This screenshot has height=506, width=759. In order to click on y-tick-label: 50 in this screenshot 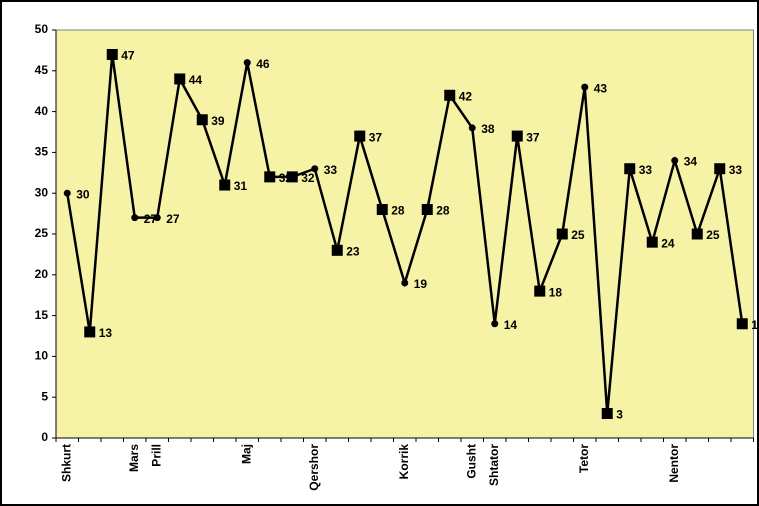, I will do `click(42, 29)`.